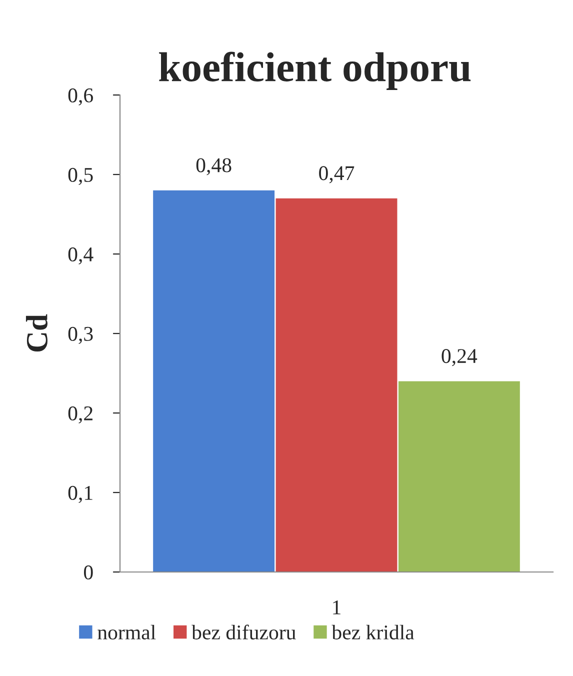 This screenshot has width=573, height=676. I want to click on legend-label: bez difuzoru, so click(244, 632).